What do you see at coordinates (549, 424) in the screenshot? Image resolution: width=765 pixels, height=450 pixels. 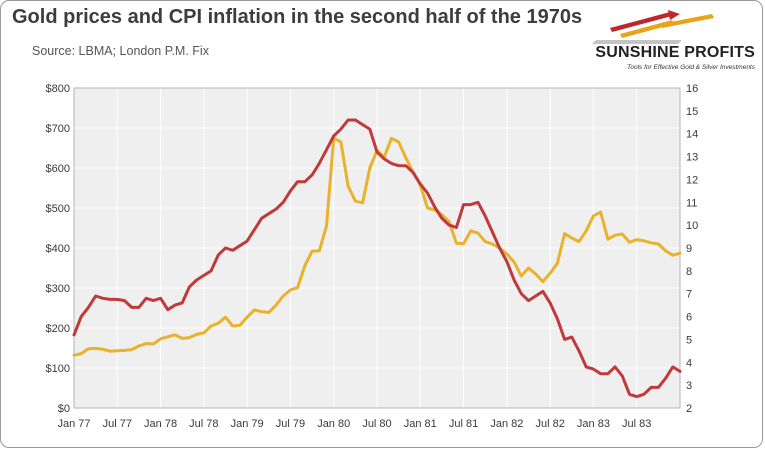 I see `x-axis-tick-label: Jul 82` at bounding box center [549, 424].